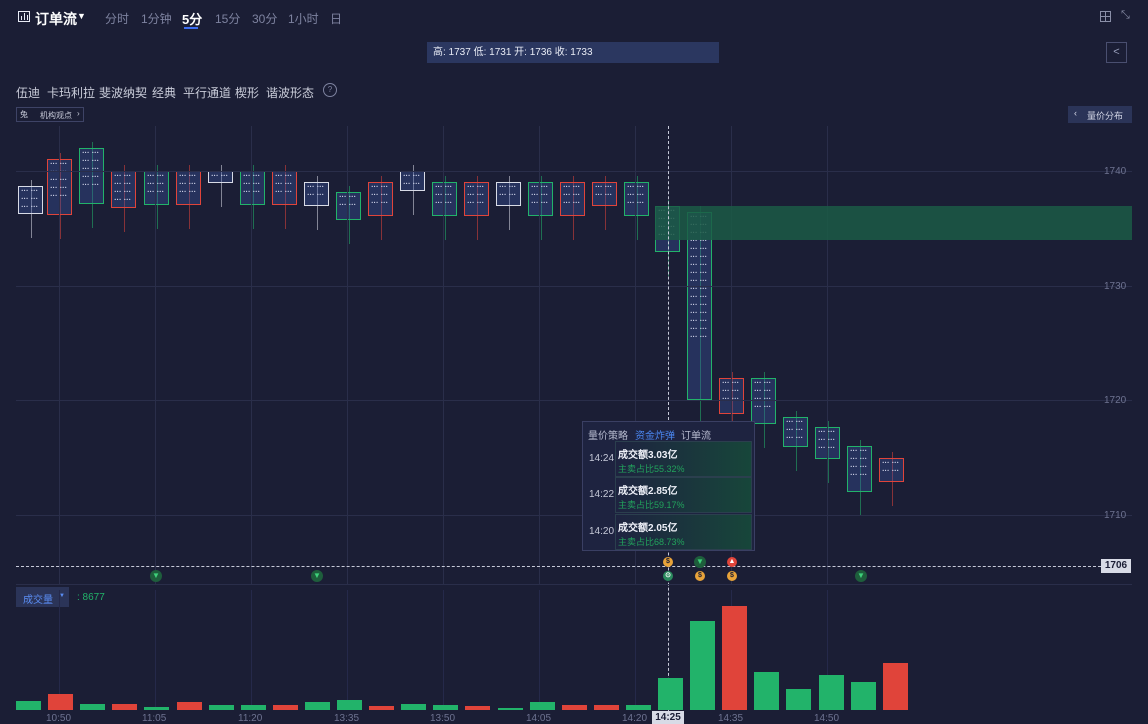 This screenshot has height=724, width=1148. I want to click on tab-timeframe-fenshi: 分时, so click(117, 19).